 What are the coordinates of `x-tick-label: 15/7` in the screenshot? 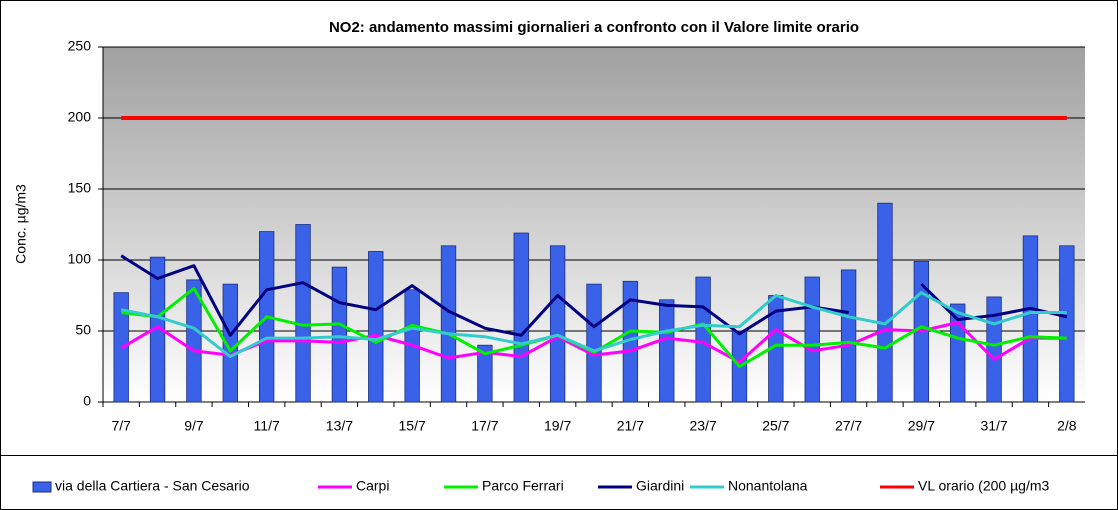 It's located at (412, 426).